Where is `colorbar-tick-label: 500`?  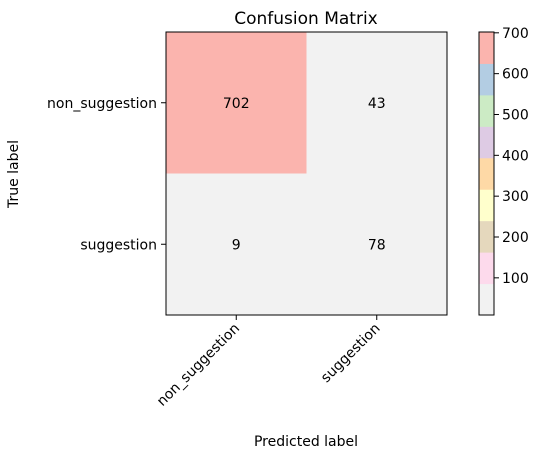 colorbar-tick-label: 500 is located at coordinates (515, 115).